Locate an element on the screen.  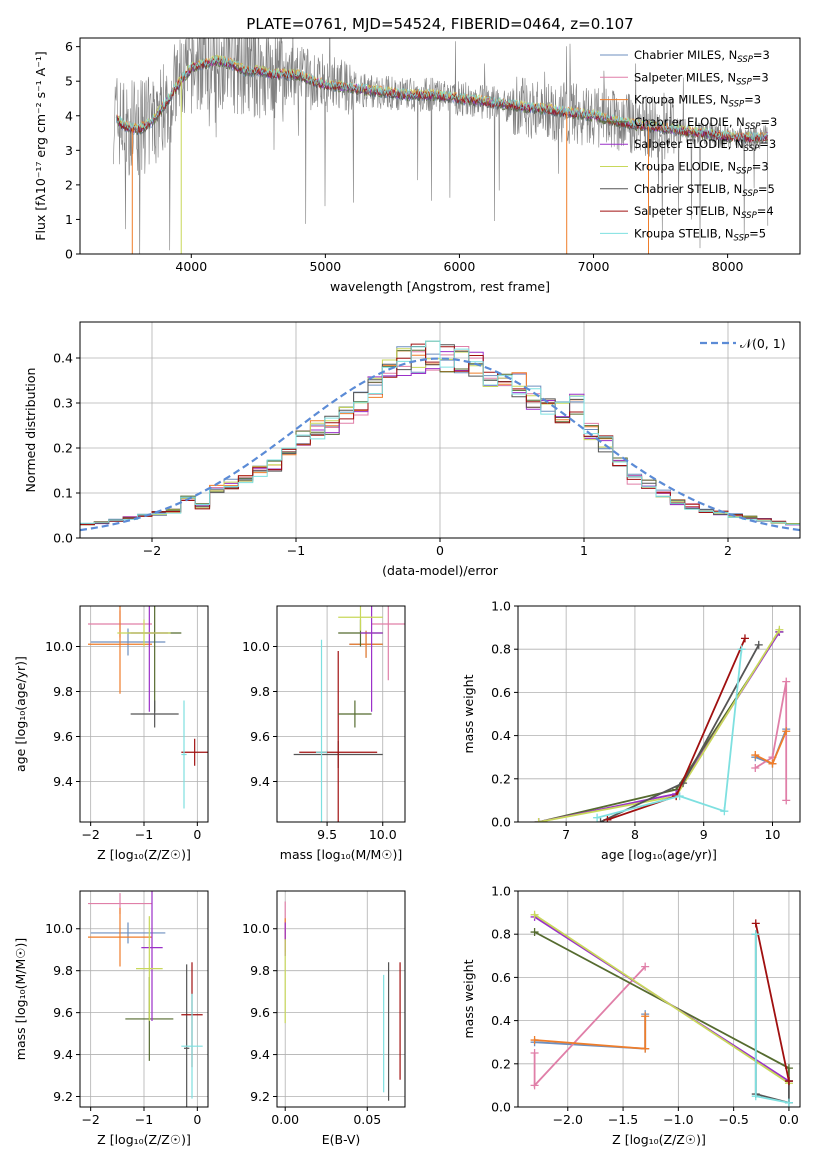
y-tick-label: 4 is located at coordinates (69, 115).